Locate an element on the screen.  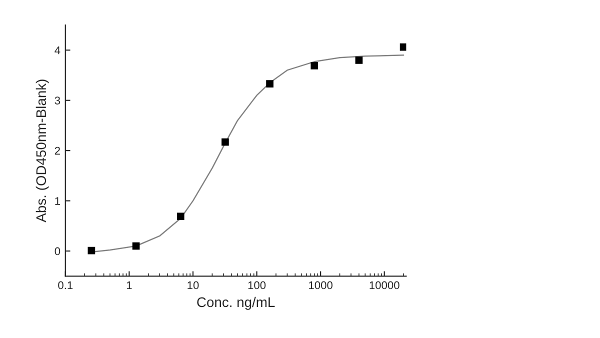
x-tick-label: 0.1 is located at coordinates (65, 285).